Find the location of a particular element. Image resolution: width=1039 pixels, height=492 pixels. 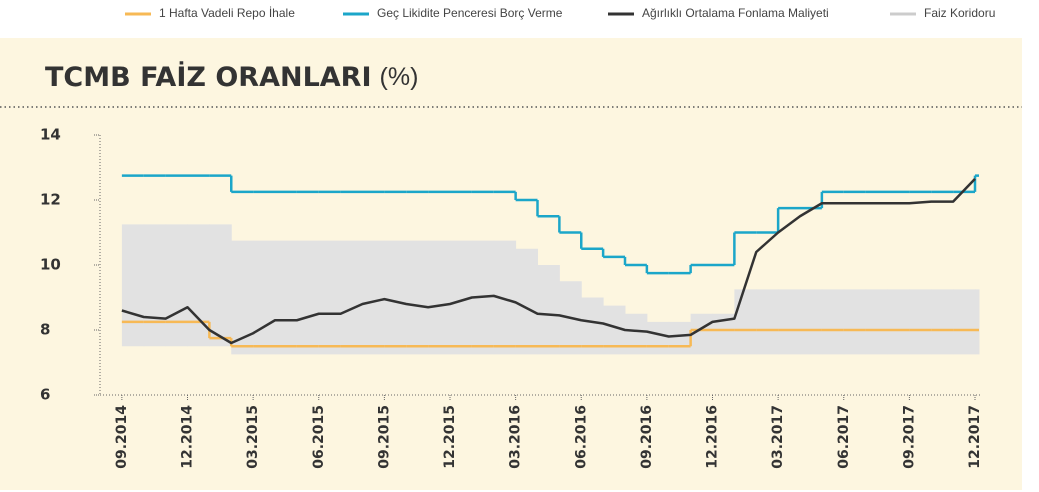

x-tick-label: 06.2017 is located at coordinates (844, 437).